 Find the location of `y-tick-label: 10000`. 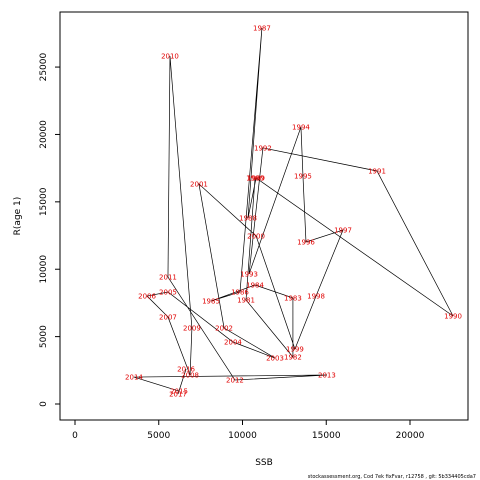

y-tick-label: 10000 is located at coordinates (44, 269).